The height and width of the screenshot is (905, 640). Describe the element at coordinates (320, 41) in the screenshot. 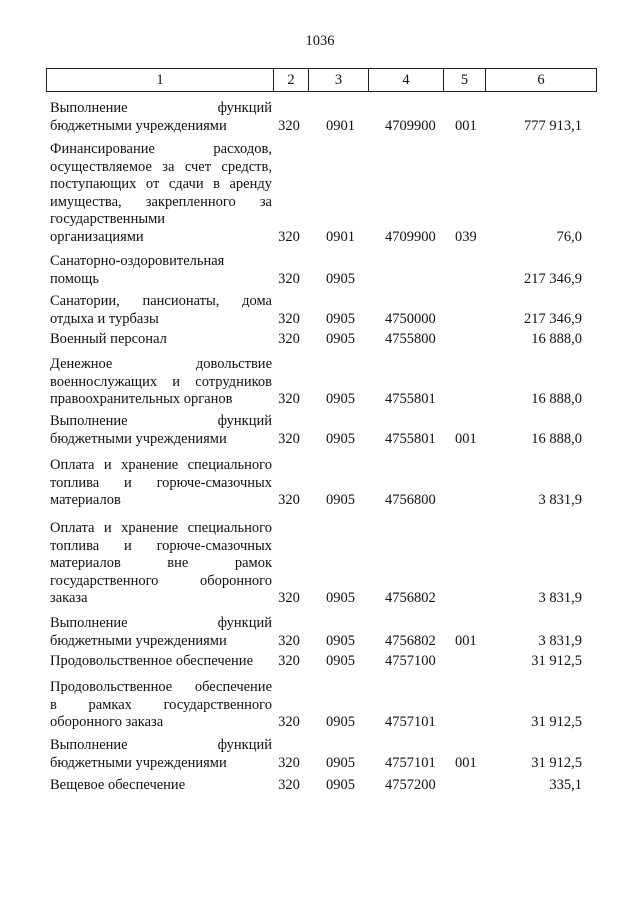

I see `page-number: 1036` at that location.